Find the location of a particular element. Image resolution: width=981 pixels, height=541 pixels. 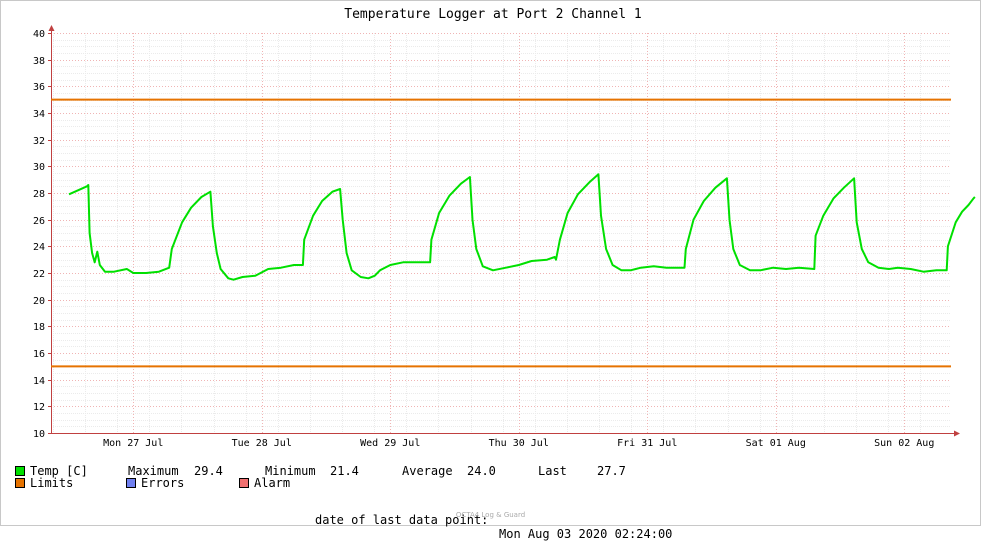

x-tick-label: Thu 30 Jul is located at coordinates (519, 443).